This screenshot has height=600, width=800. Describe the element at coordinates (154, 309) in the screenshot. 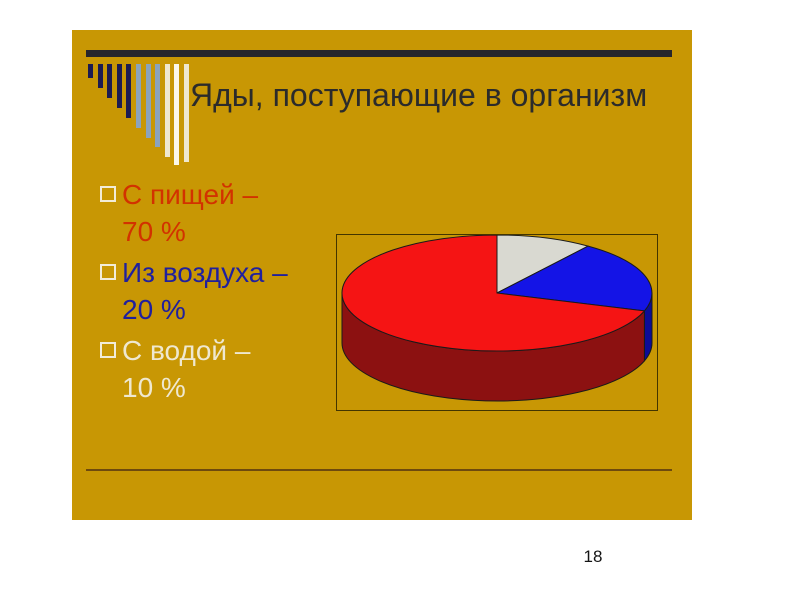

I see `bullet-value: 20 %` at that location.